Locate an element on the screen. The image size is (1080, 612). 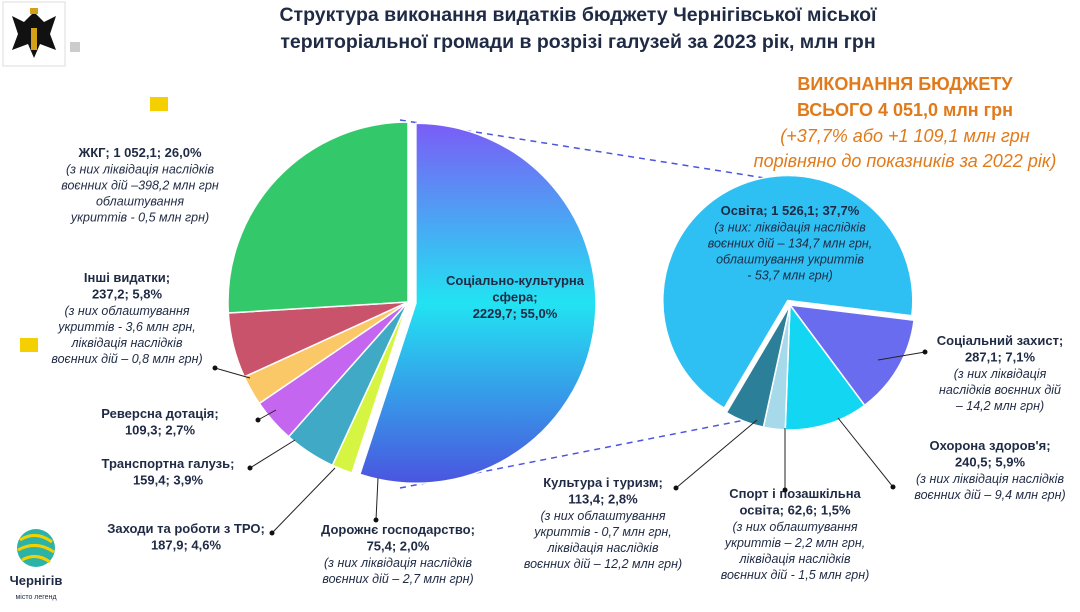
slice-label: 237,2; 5,8% is located at coordinates (127, 294).